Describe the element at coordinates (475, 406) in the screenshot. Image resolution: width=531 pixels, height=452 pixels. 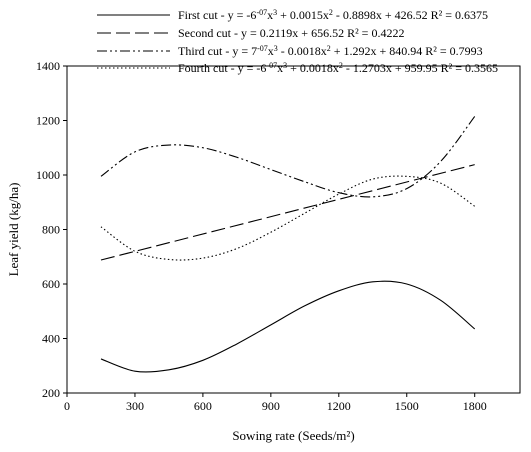
I see `x-tick-label-6: 1800` at that location.